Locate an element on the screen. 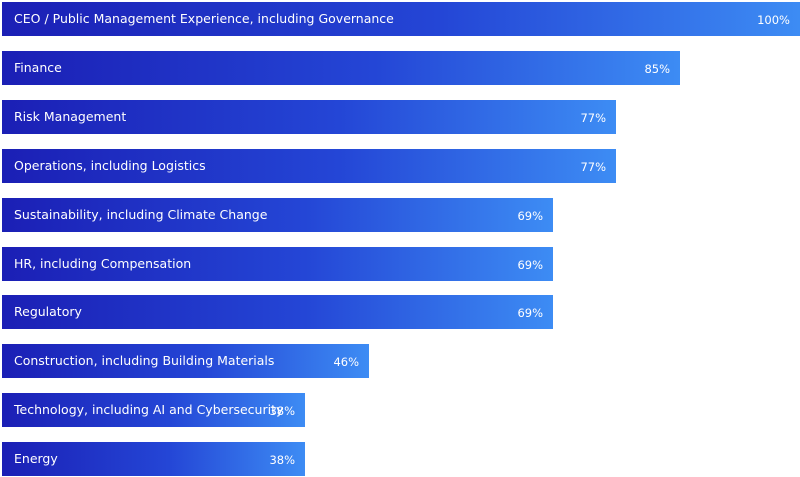  bar: Energy 38% is located at coordinates (153, 459).